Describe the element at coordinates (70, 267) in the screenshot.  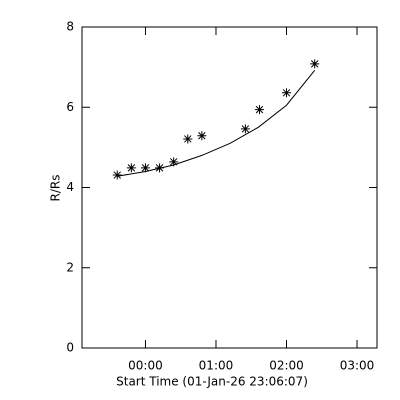
I see `y-tick-label: 2` at that location.